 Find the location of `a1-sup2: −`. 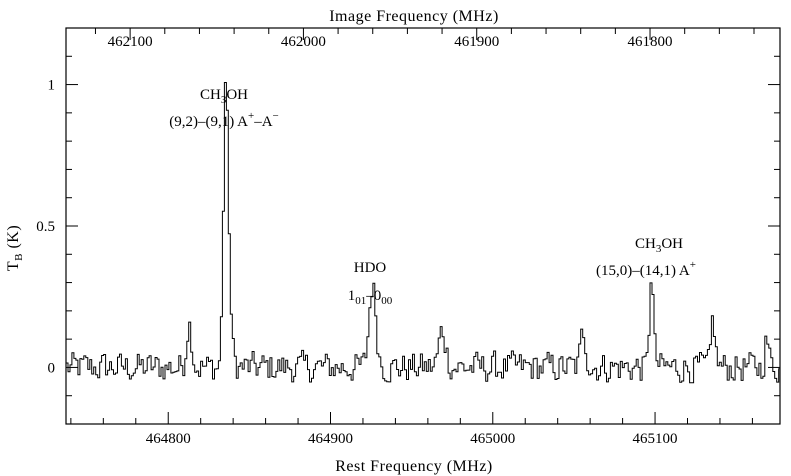

a1-sup2: − is located at coordinates (276, 116).